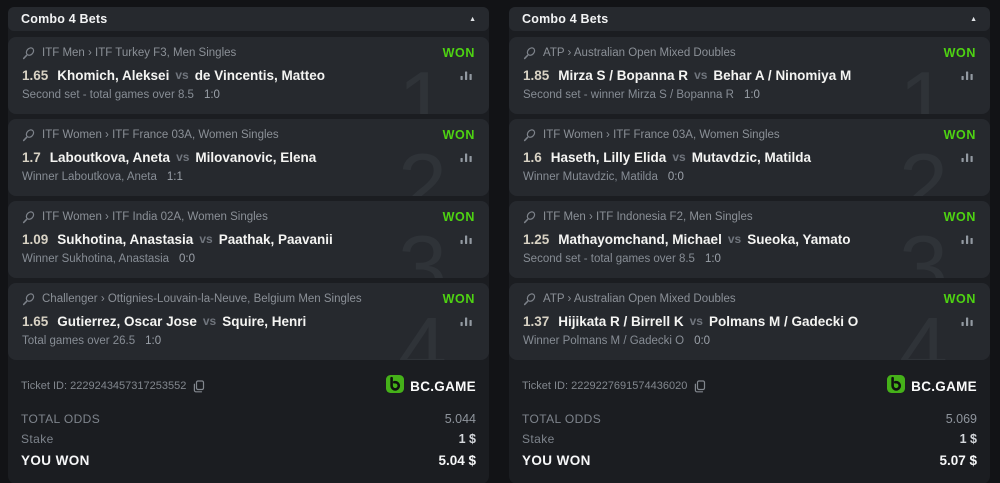 The width and height of the screenshot is (1000, 483). What do you see at coordinates (259, 75) in the screenshot?
I see `away-team: de Vincentis, Matteo` at bounding box center [259, 75].